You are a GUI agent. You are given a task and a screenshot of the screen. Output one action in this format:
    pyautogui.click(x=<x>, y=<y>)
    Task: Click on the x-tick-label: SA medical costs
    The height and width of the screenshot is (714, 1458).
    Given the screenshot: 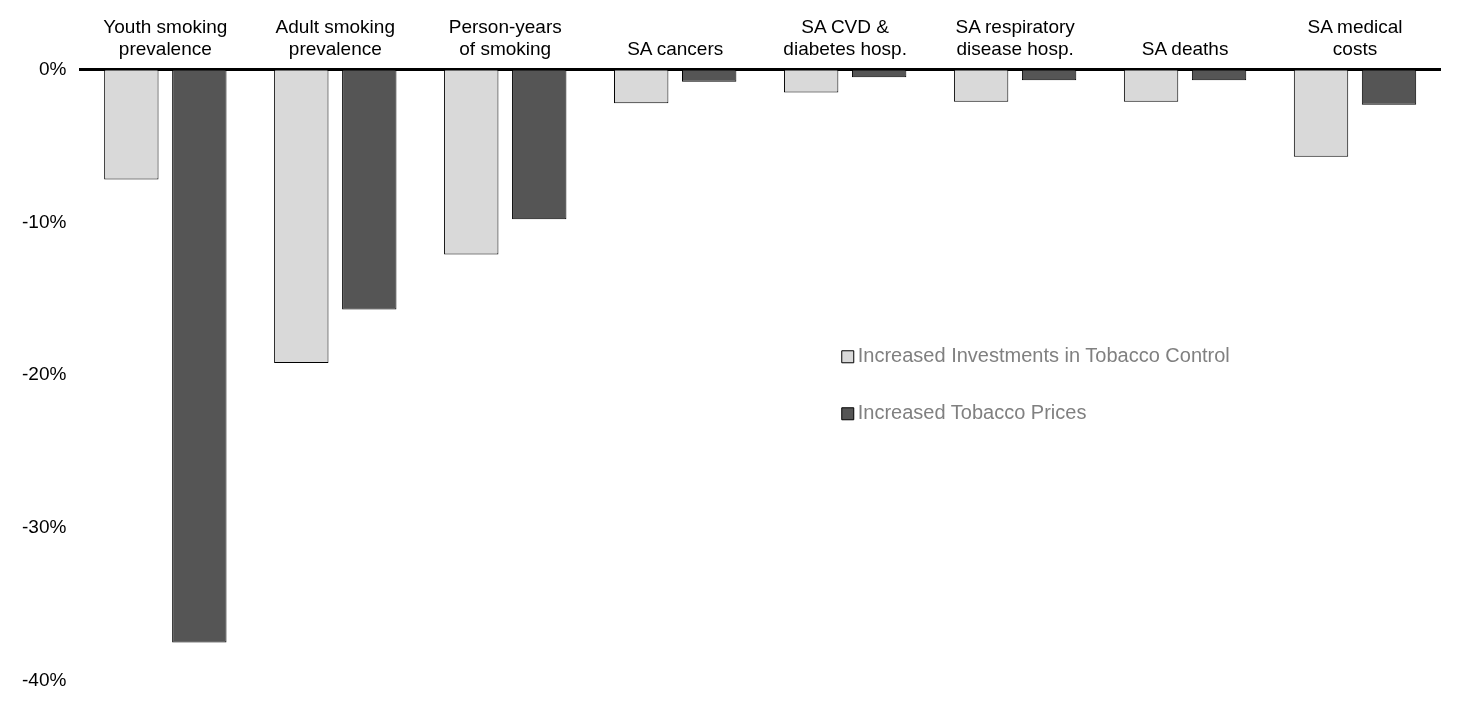 What is the action you would take?
    pyautogui.click(x=1355, y=37)
    